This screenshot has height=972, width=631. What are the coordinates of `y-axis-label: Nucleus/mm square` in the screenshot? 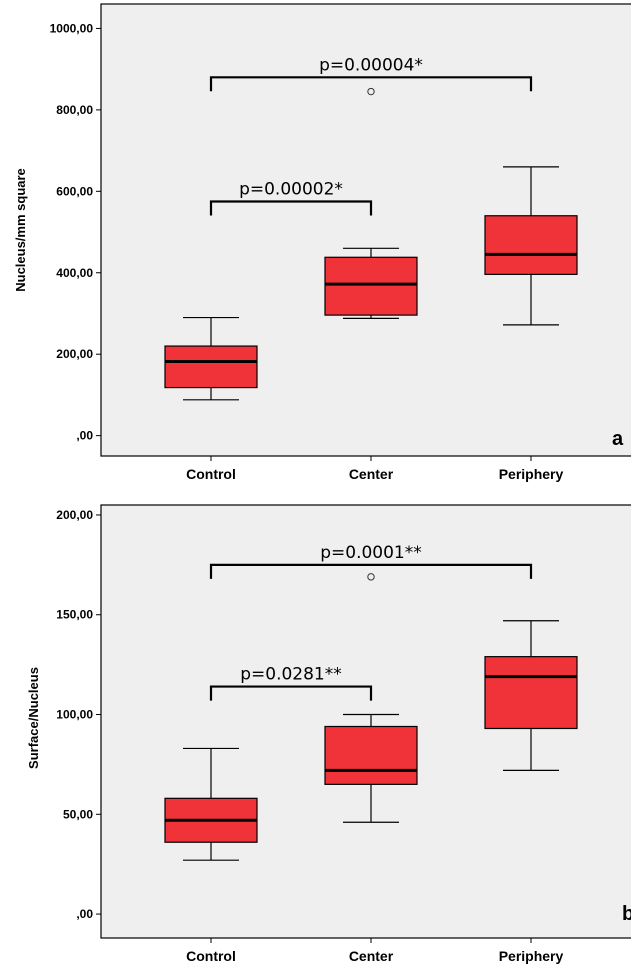 It's located at (20, 230).